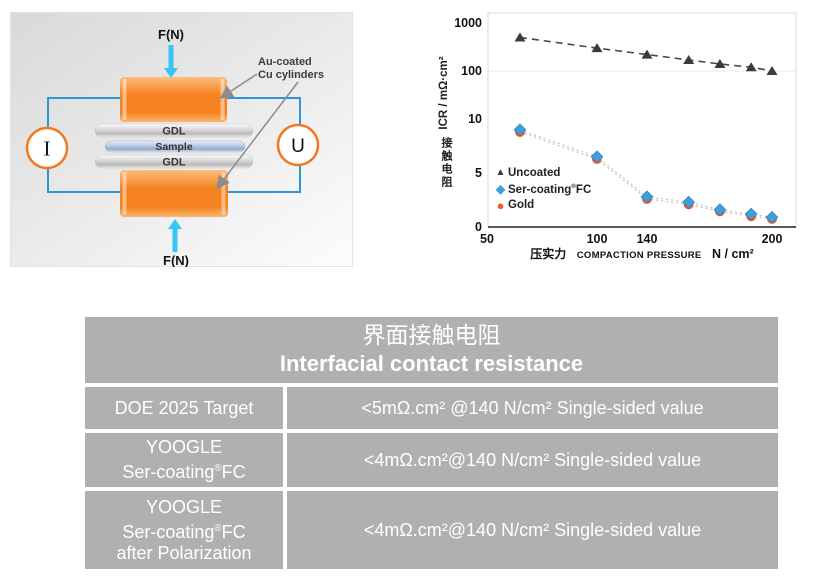 This screenshot has height=578, width=832. What do you see at coordinates (171, 73) in the screenshot?
I see `force-arrow-top-head` at bounding box center [171, 73].